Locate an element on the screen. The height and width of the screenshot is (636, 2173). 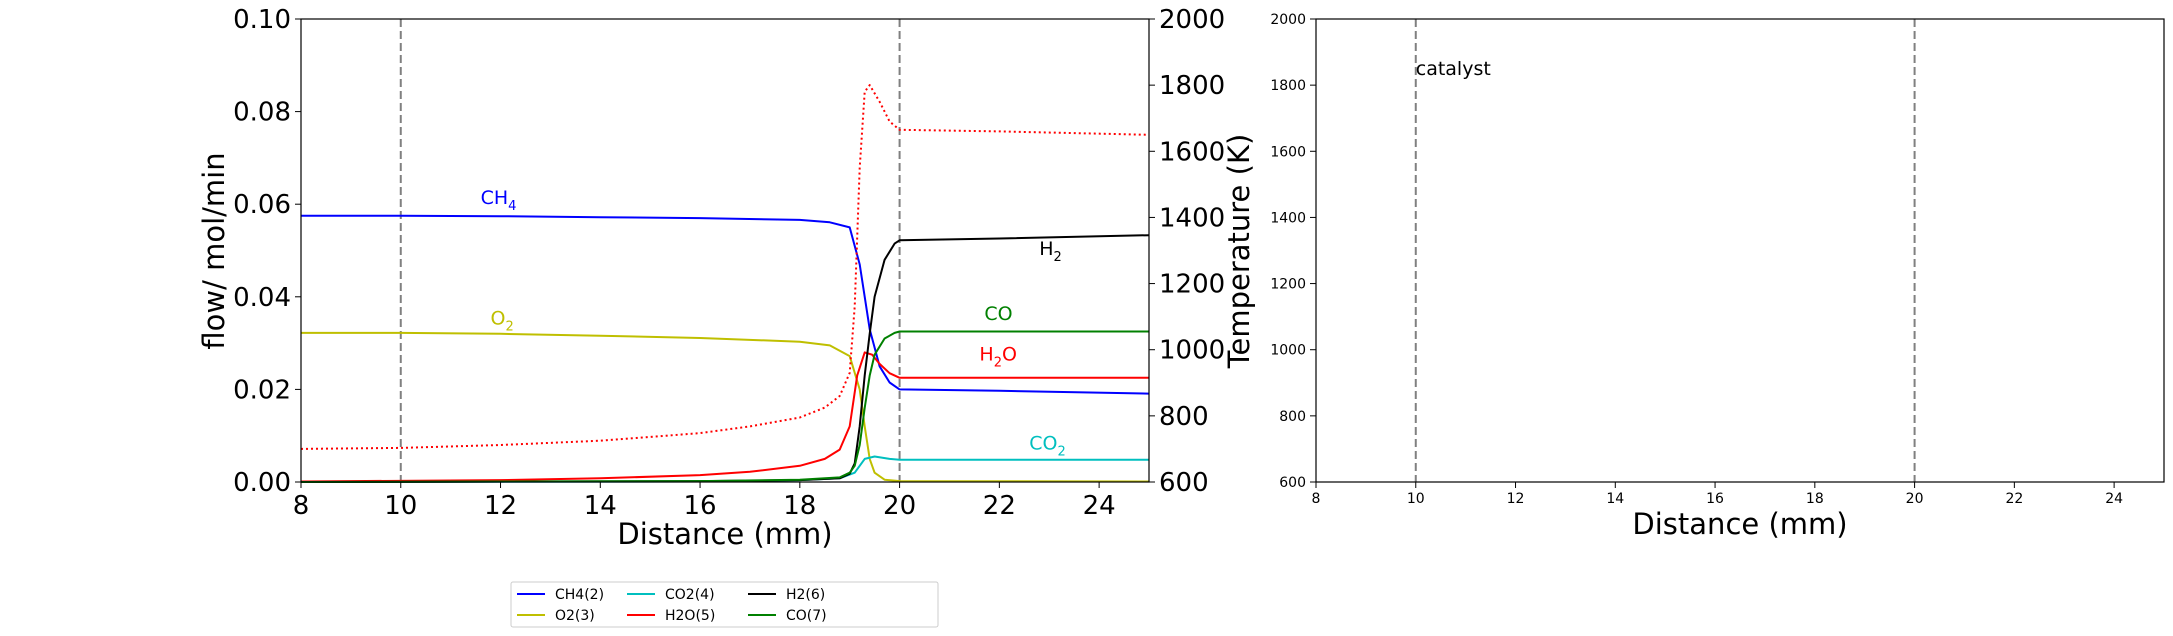
l-x-tick-label: 8 is located at coordinates (301, 506).